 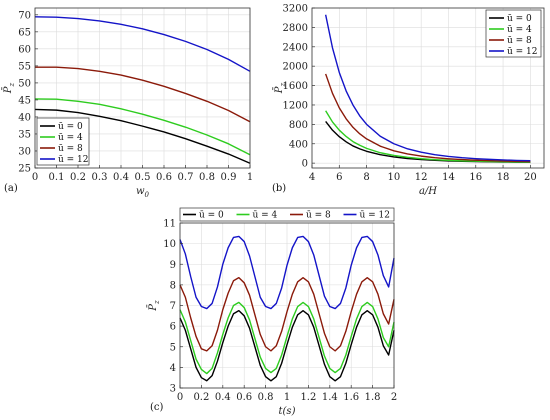 What do you see at coordinates (279, 188) in the screenshot?
I see `panel-label: (b)` at bounding box center [279, 188].